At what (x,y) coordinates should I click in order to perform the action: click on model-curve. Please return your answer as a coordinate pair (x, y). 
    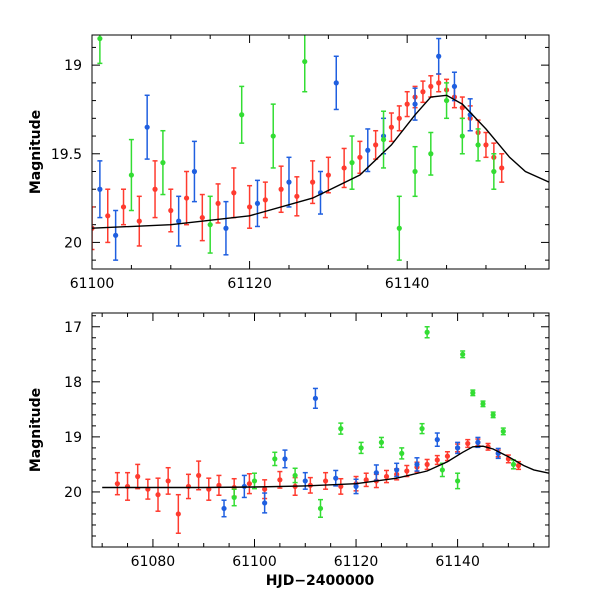
    Looking at the image, I should click on (325, 467).